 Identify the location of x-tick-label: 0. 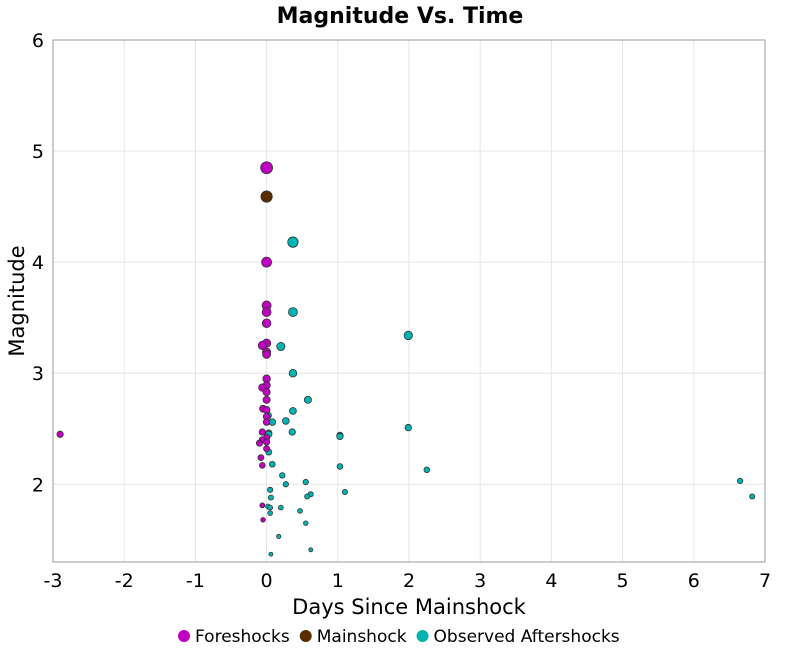
(267, 581).